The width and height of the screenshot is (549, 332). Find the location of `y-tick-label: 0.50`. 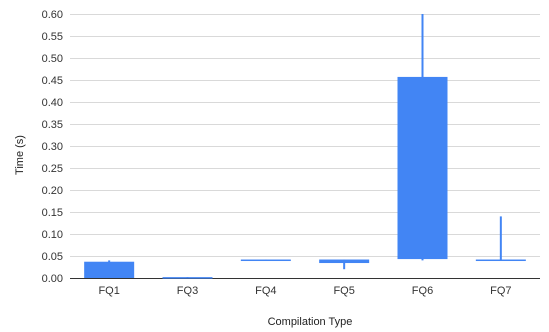

y-tick-label: 0.50 is located at coordinates (52, 59).